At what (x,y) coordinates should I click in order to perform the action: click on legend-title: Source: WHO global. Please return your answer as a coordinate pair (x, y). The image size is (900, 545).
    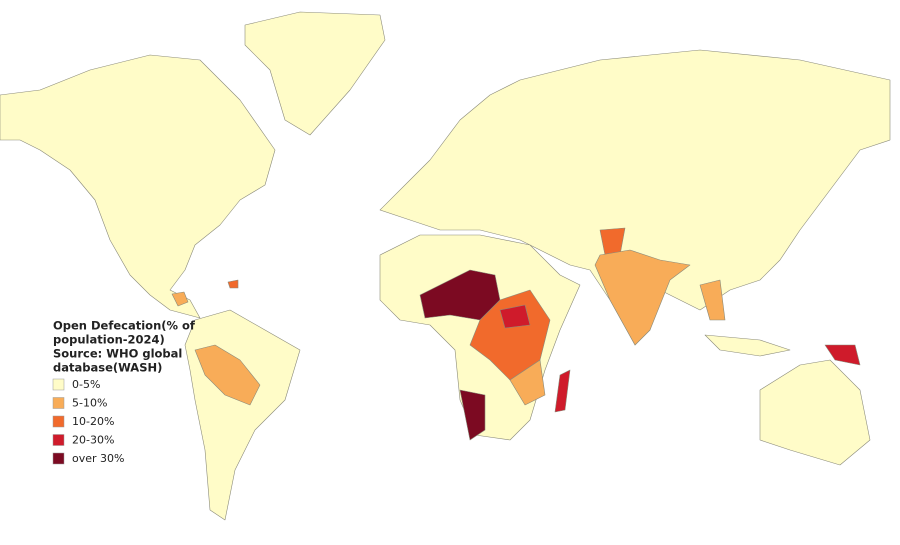
    Looking at the image, I should click on (117, 354).